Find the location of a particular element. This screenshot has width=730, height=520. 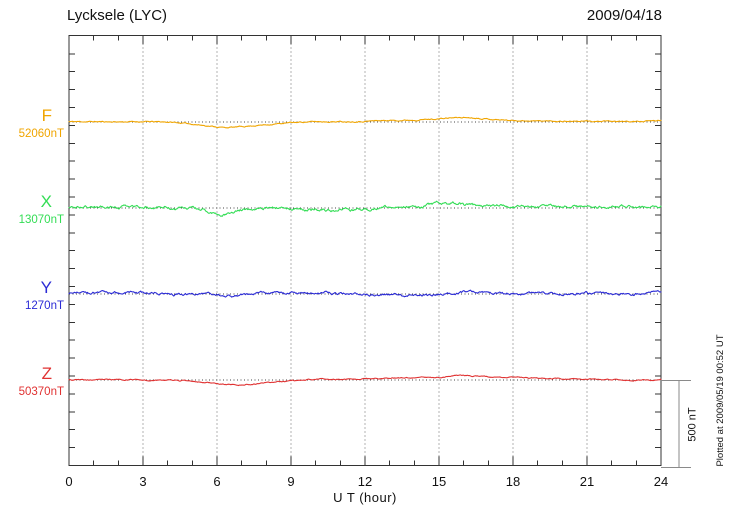

channel-baseline-Y: 1270nT is located at coordinates (44, 306).